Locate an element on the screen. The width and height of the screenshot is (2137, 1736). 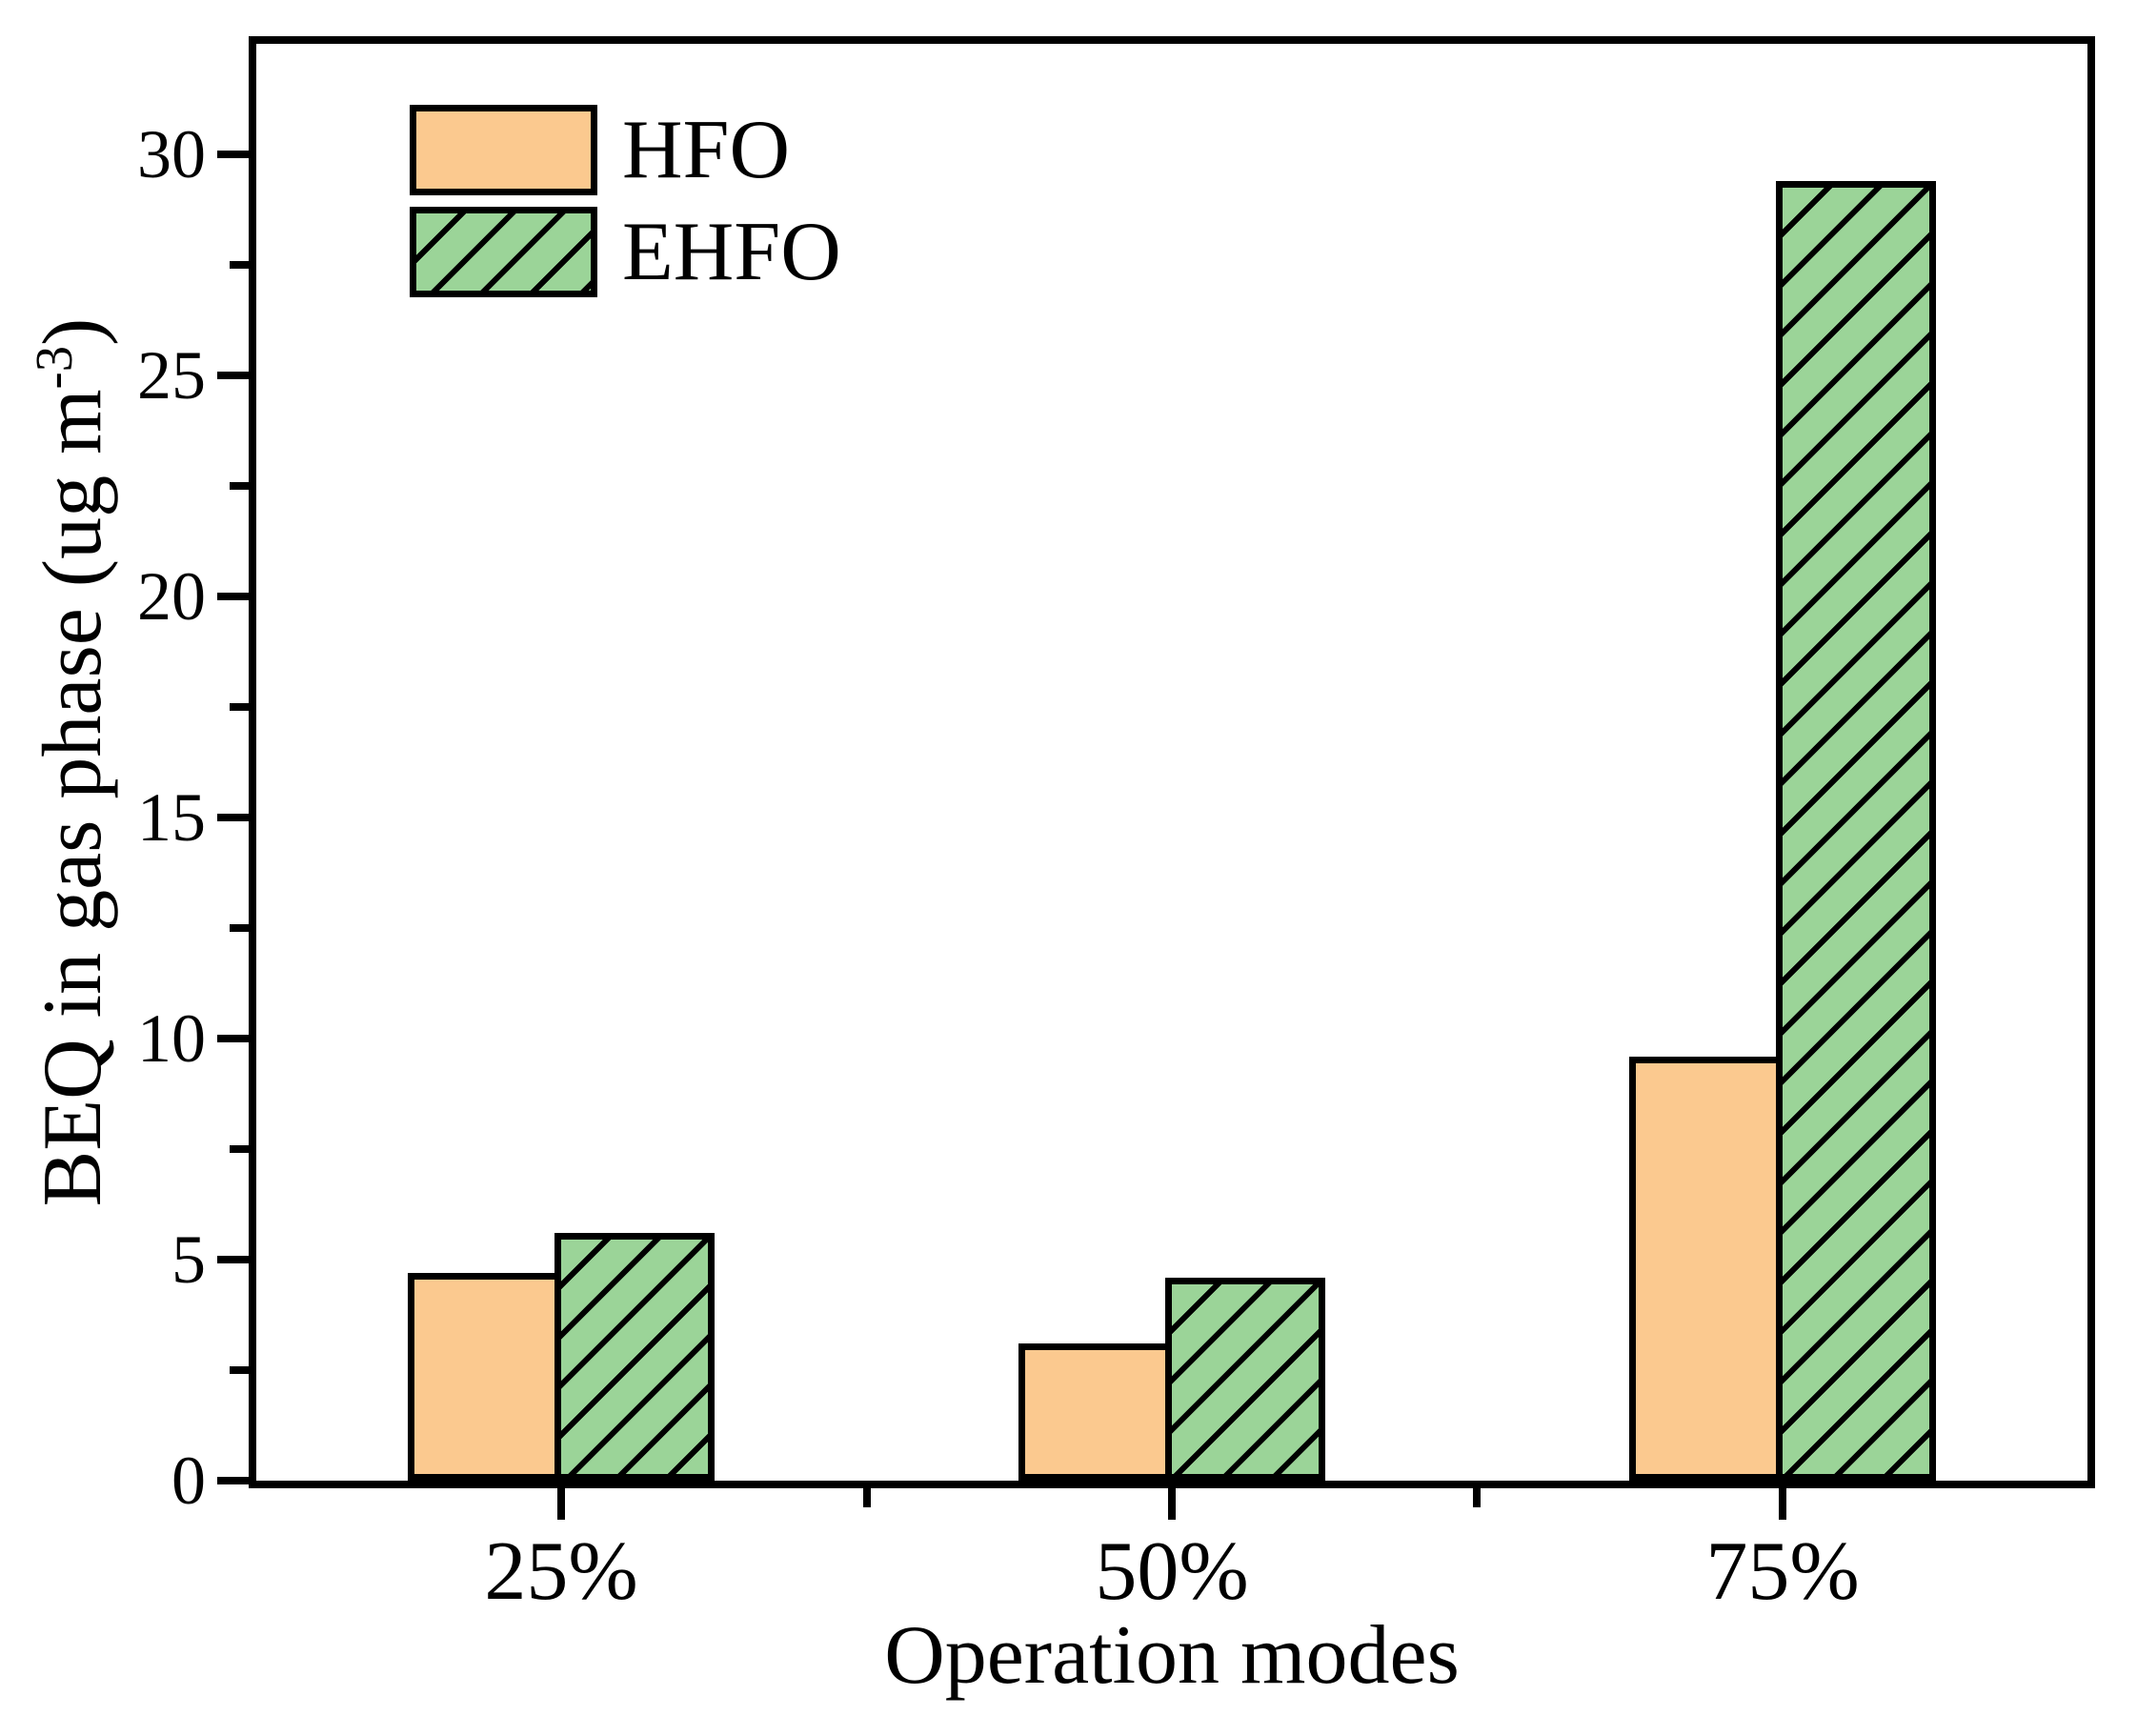
y-axis-tick-label: 30 is located at coordinates (171, 154).